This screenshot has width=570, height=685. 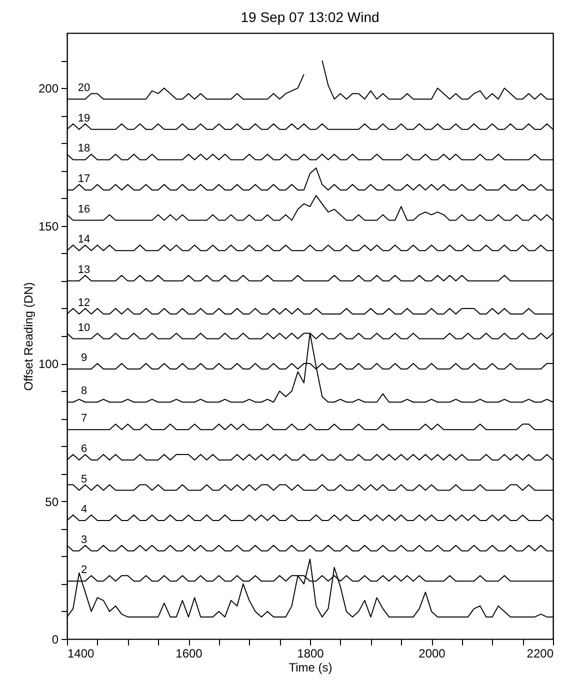 What do you see at coordinates (84, 479) in the screenshot?
I see `series-label: 5` at bounding box center [84, 479].